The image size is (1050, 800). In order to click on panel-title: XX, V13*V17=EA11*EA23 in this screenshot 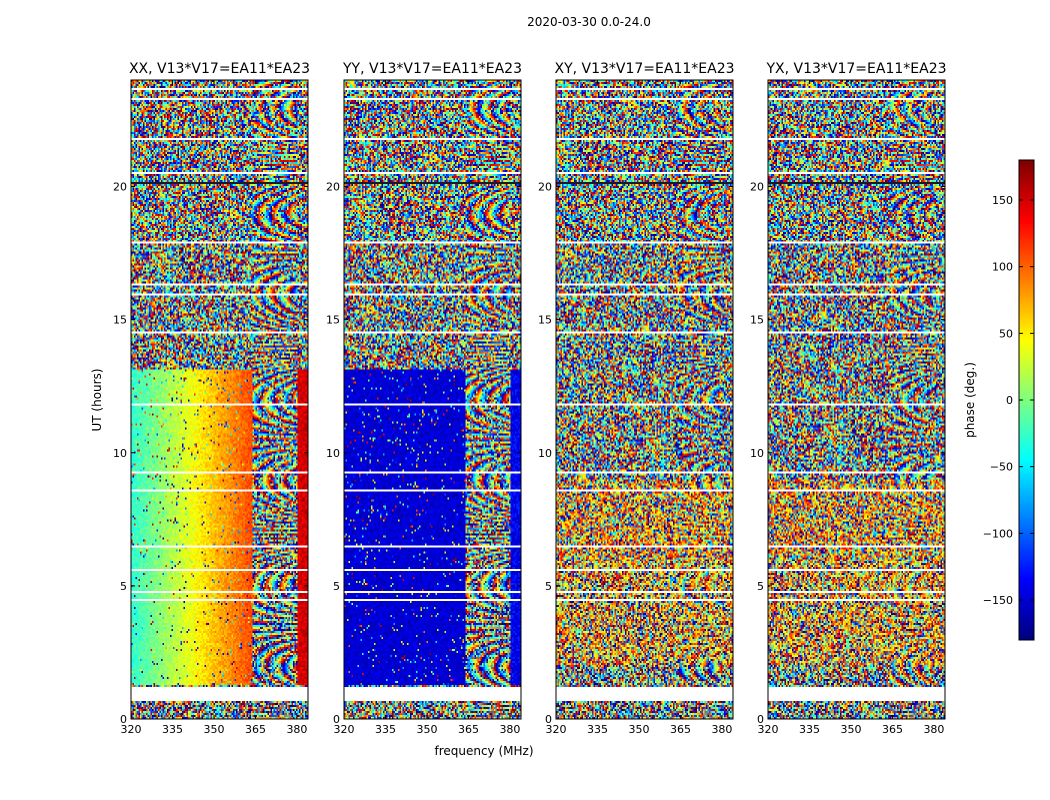, I will do `click(219, 69)`.